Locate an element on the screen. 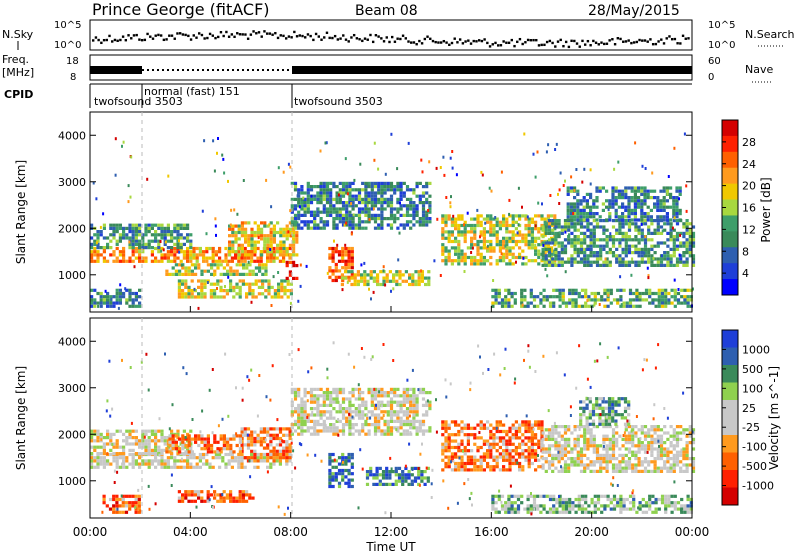  colorbar-swatch is located at coordinates (730, 144).